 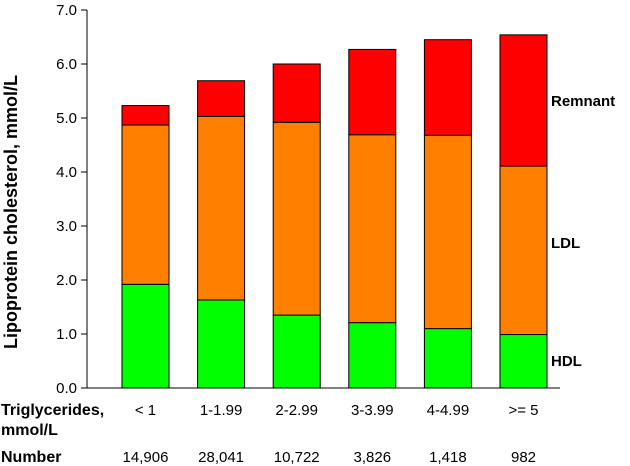 I want to click on x-category-labels: < 1 1-1.99 2-2.99 3-3.99 4-4.99 >= 5, so click(x=337, y=410).